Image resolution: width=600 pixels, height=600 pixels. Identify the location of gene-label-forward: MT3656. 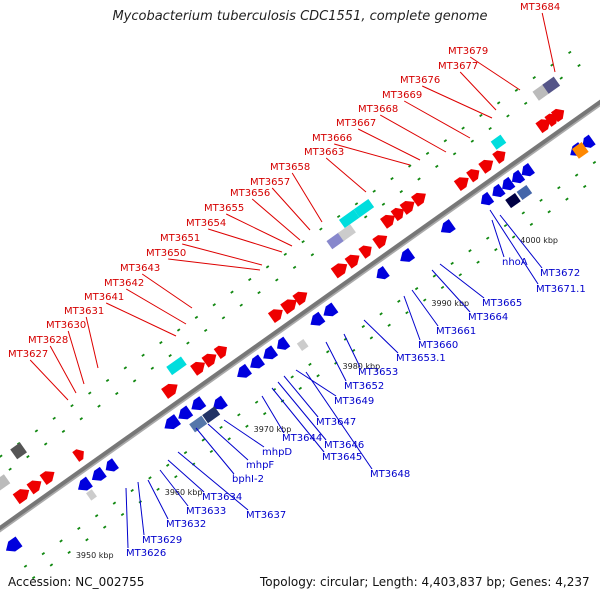
(250, 193).